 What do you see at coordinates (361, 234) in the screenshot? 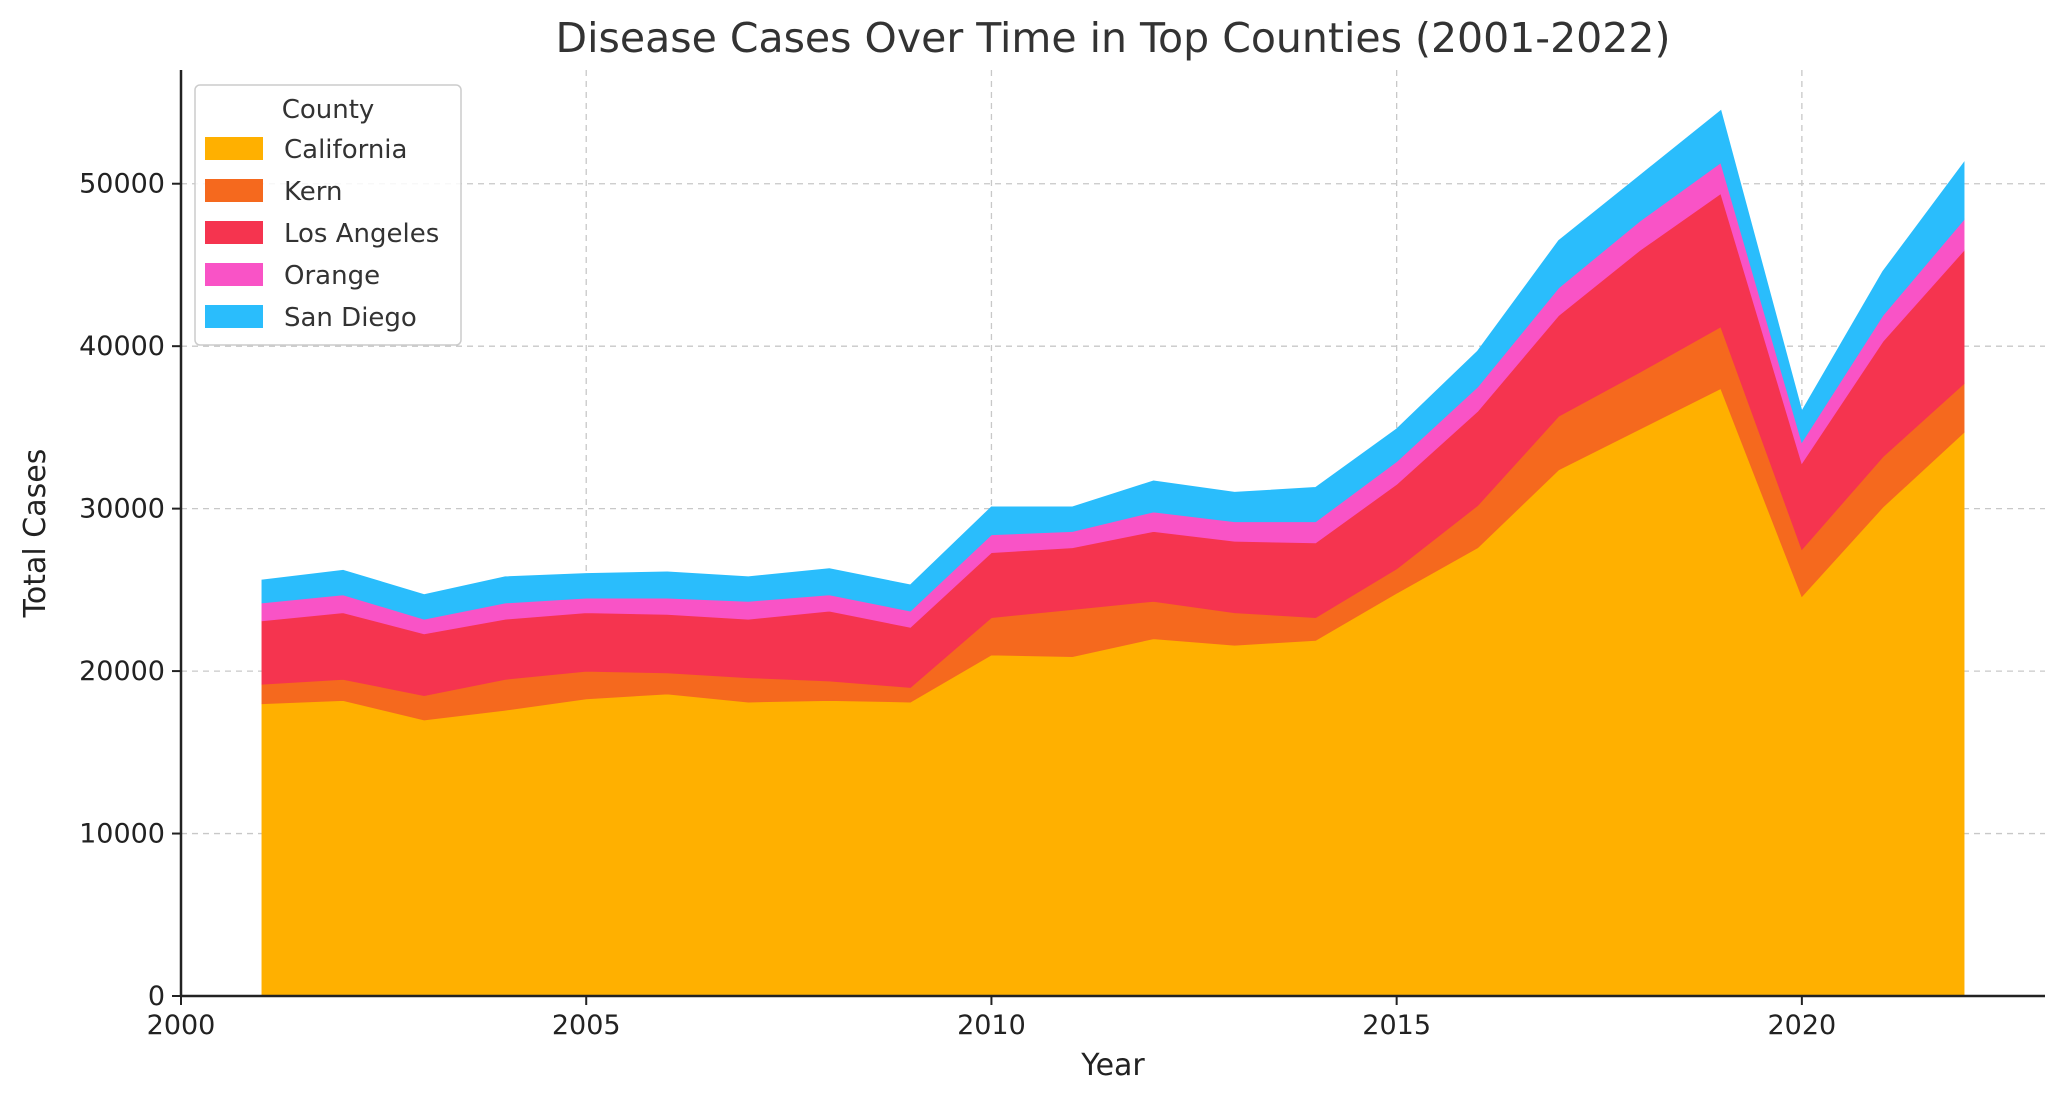
I see `legend-label-los-angeles: Los Angeles` at bounding box center [361, 234].